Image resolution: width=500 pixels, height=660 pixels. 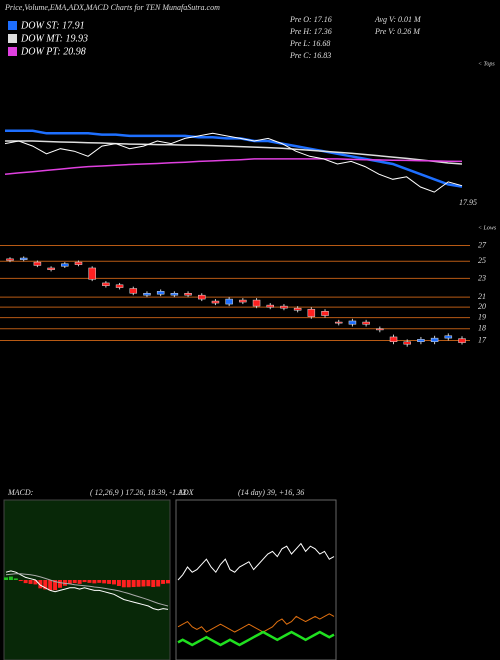 I want to click on y-tick-label: 25, so click(x=482, y=260).